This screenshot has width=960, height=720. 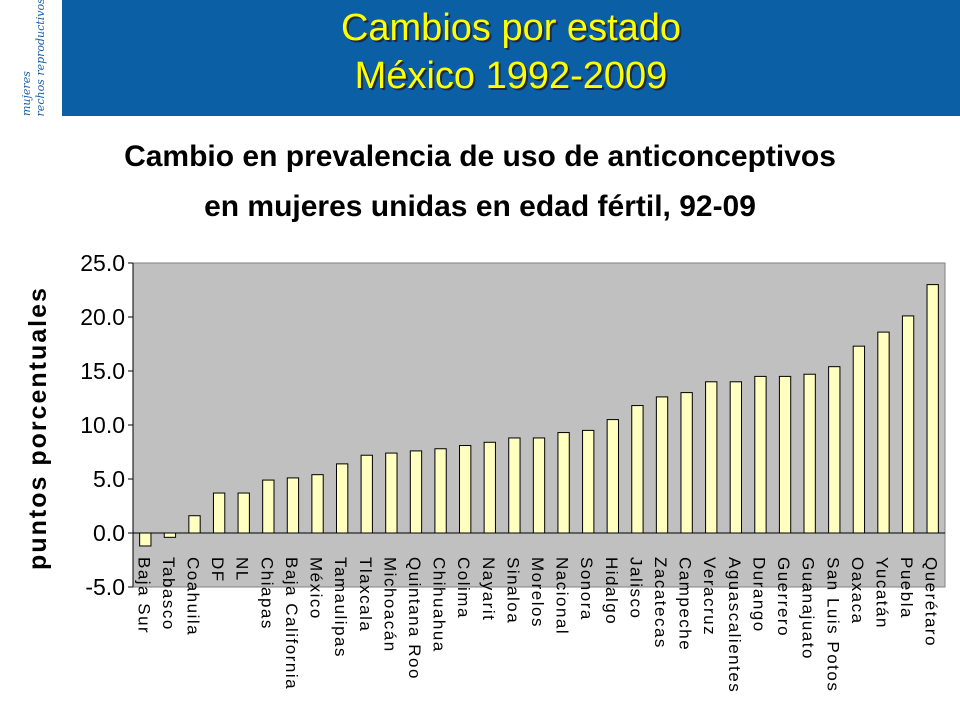 I want to click on x-tick-label: Tlaxcala, so click(x=365, y=594).